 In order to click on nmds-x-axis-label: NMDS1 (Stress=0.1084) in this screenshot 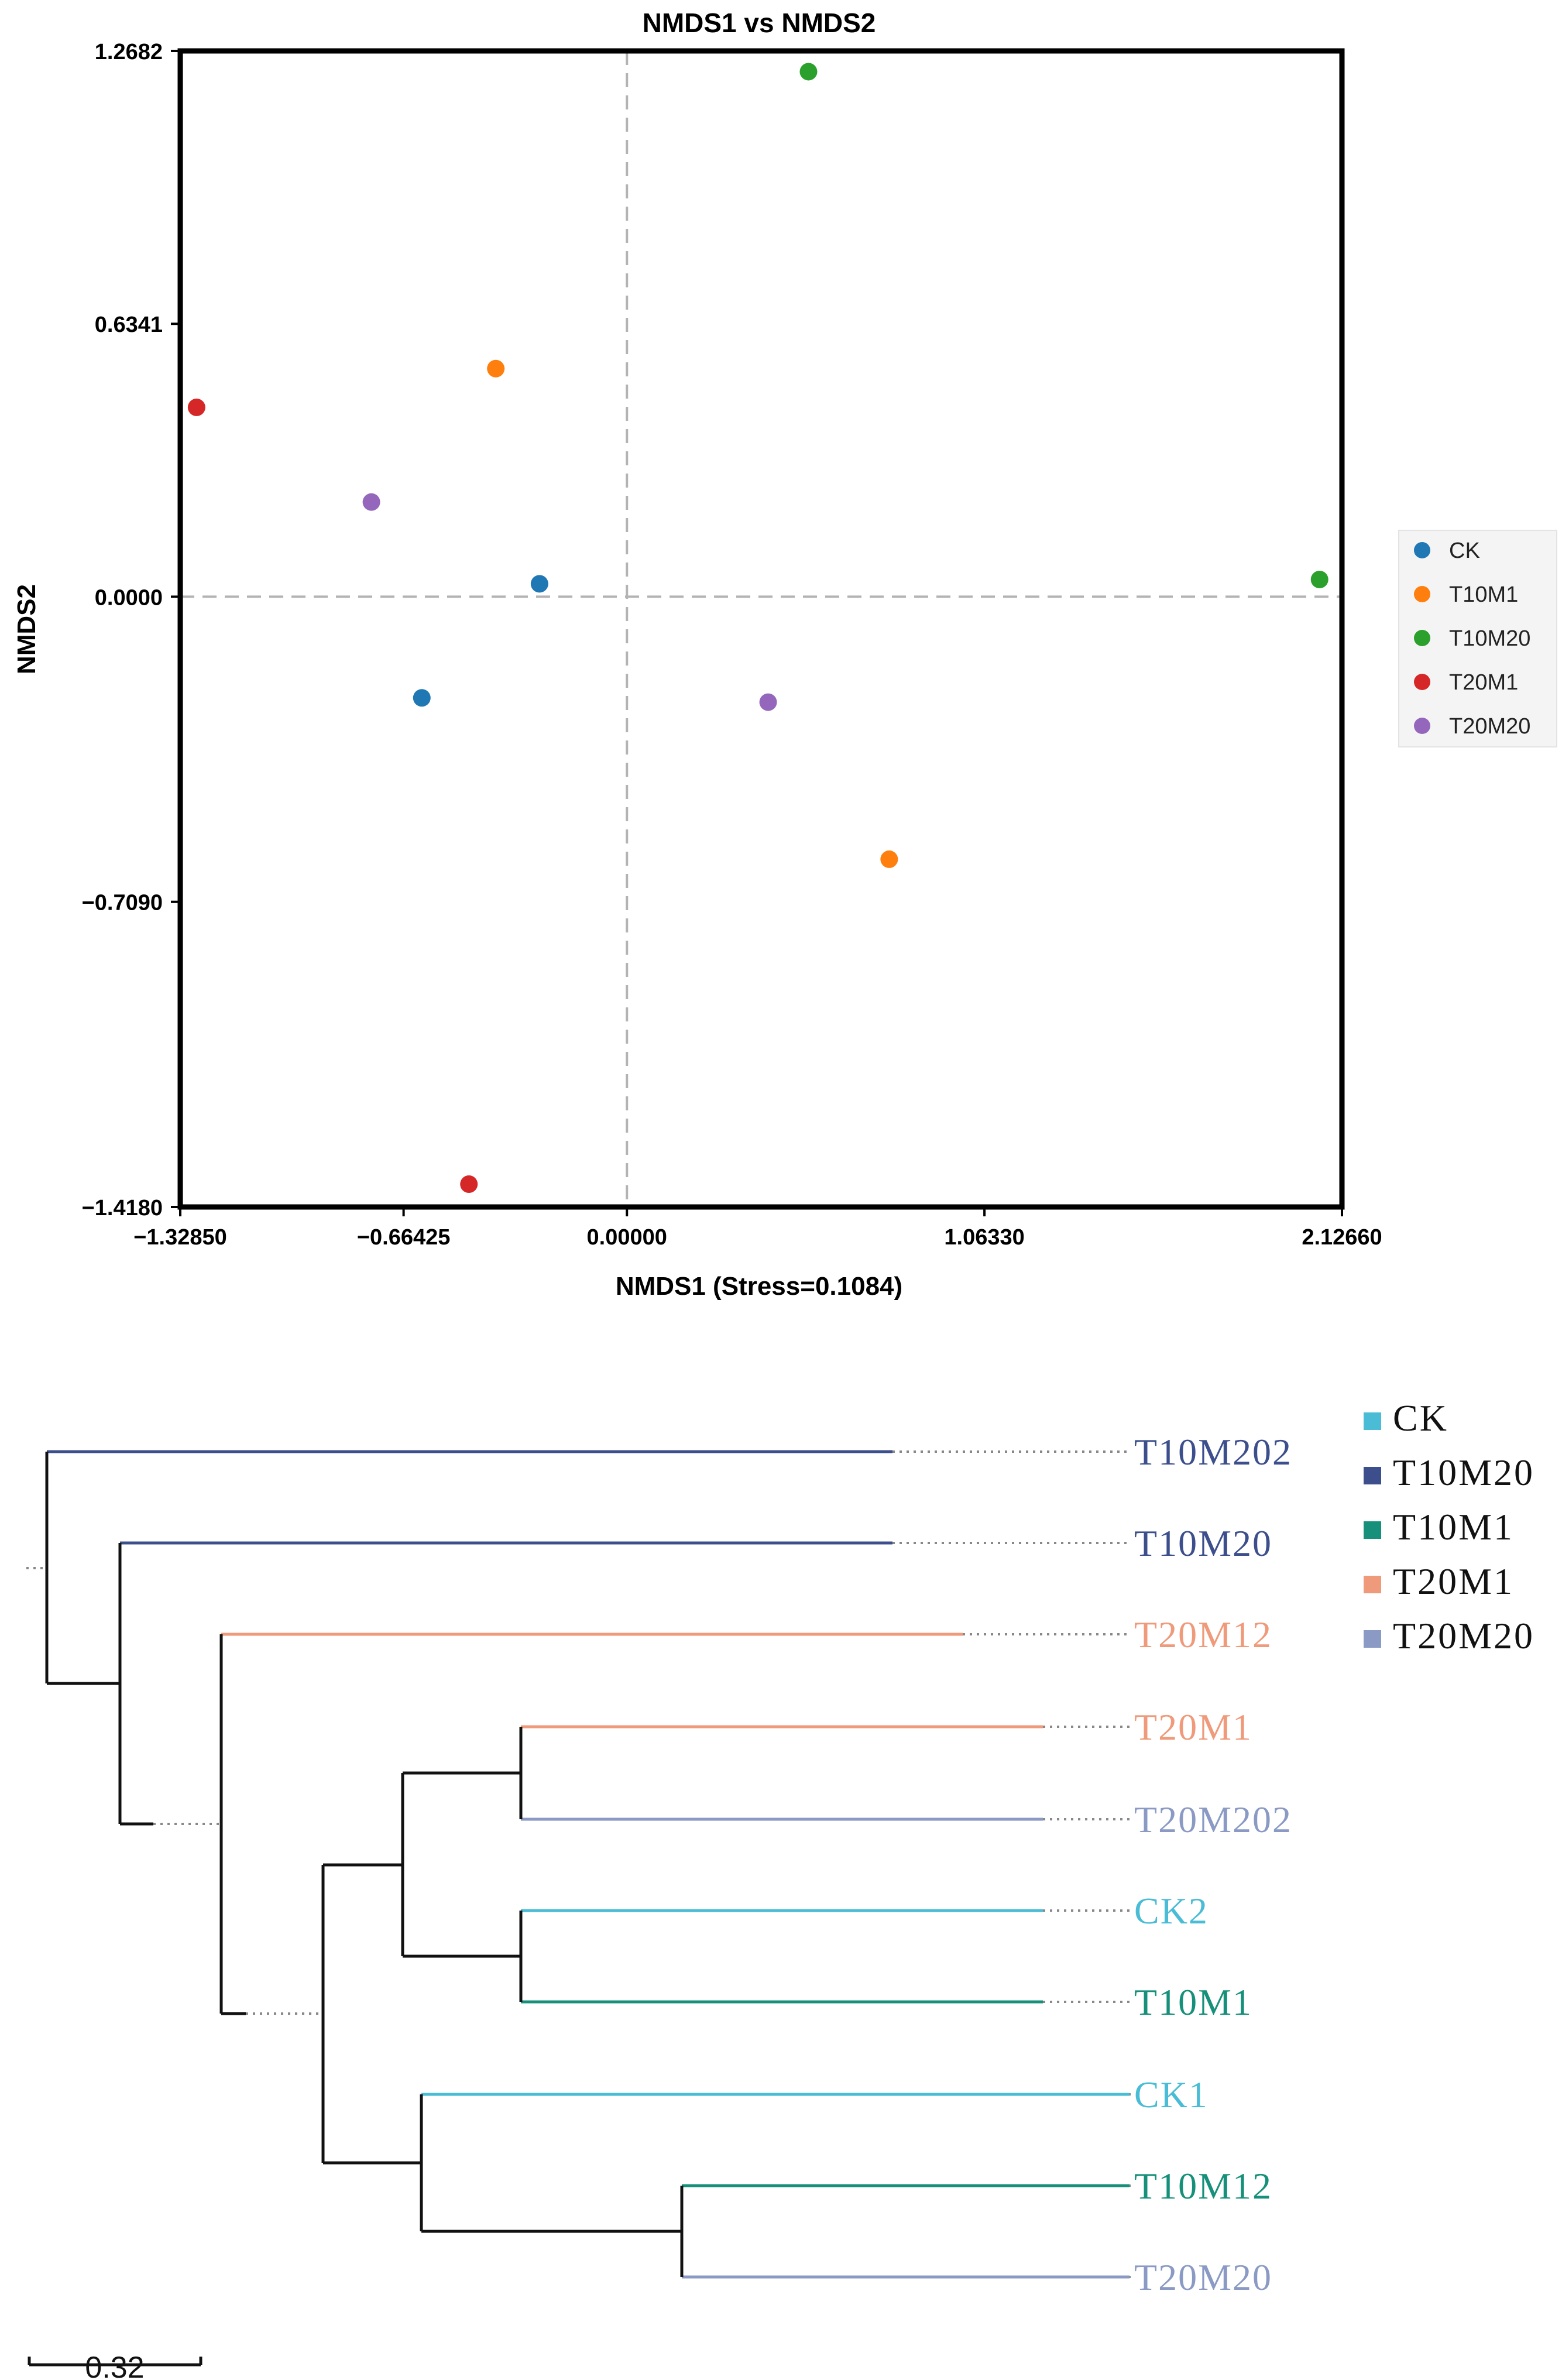, I will do `click(759, 1286)`.